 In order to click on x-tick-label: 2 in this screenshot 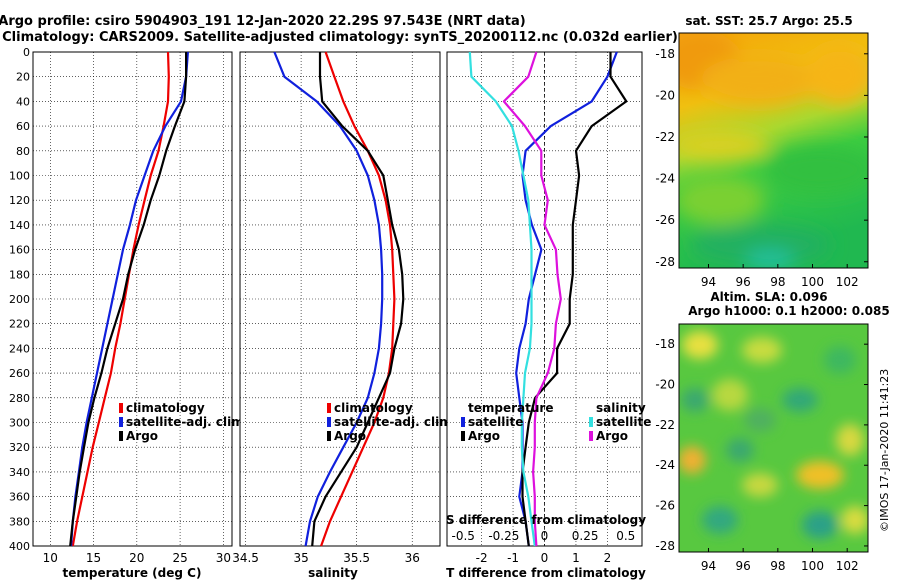, I will do `click(608, 558)`.